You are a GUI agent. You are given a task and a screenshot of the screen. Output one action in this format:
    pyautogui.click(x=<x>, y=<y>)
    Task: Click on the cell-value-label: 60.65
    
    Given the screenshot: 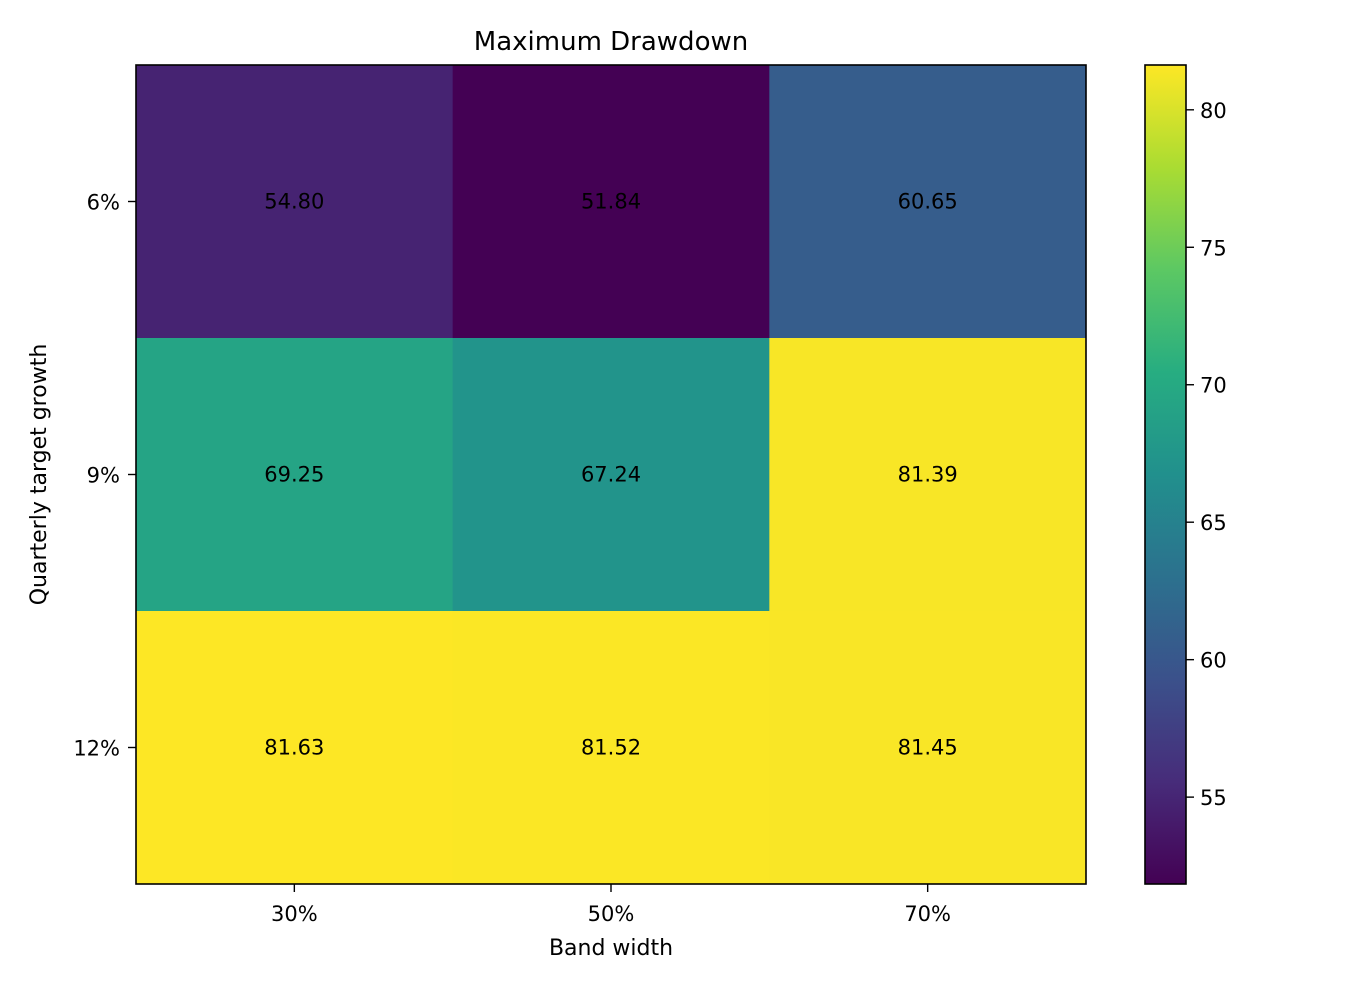 What is the action you would take?
    pyautogui.click(x=928, y=202)
    